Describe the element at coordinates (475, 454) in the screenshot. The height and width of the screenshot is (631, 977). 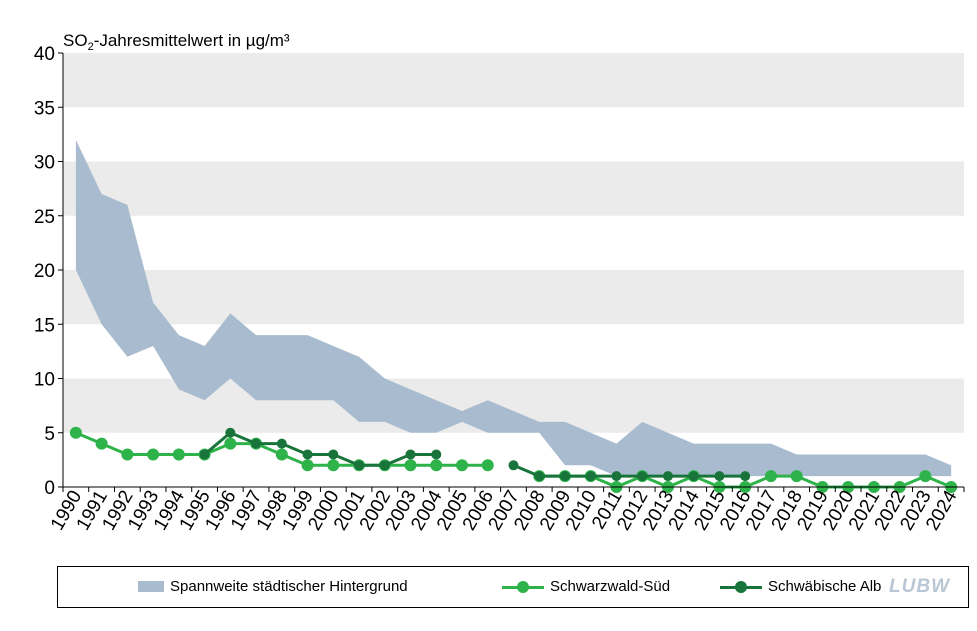
I see `series-schwaebische-alb` at that location.